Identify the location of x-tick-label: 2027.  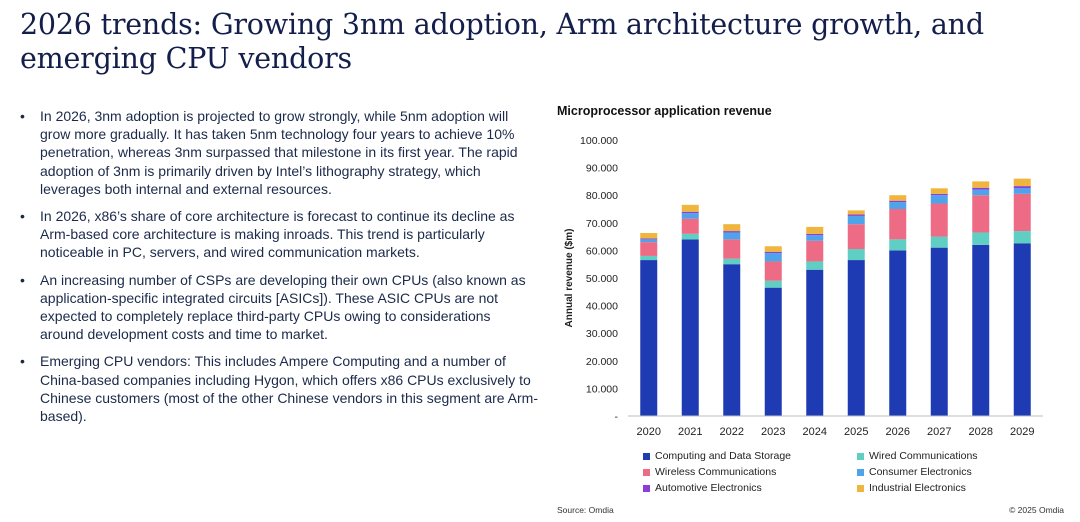
(939, 432).